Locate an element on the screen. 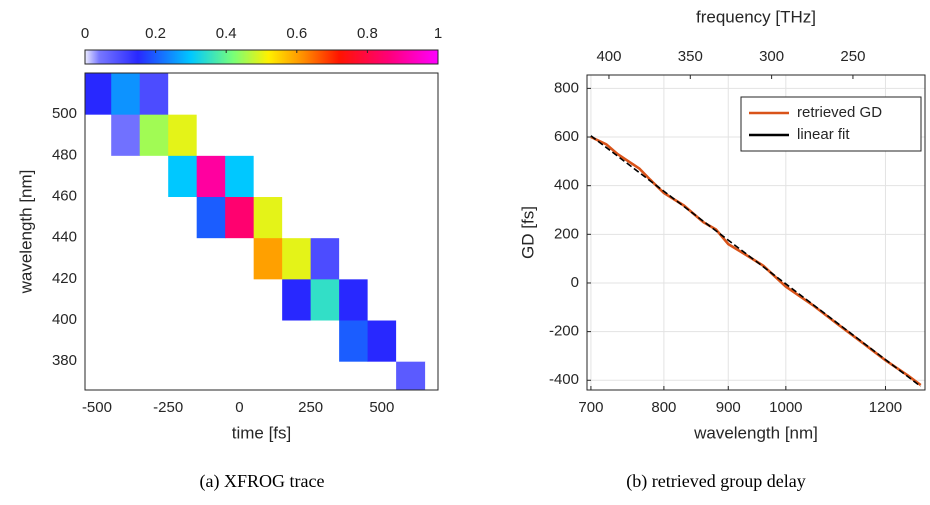  y-tick-label: 600 is located at coordinates (566, 136).